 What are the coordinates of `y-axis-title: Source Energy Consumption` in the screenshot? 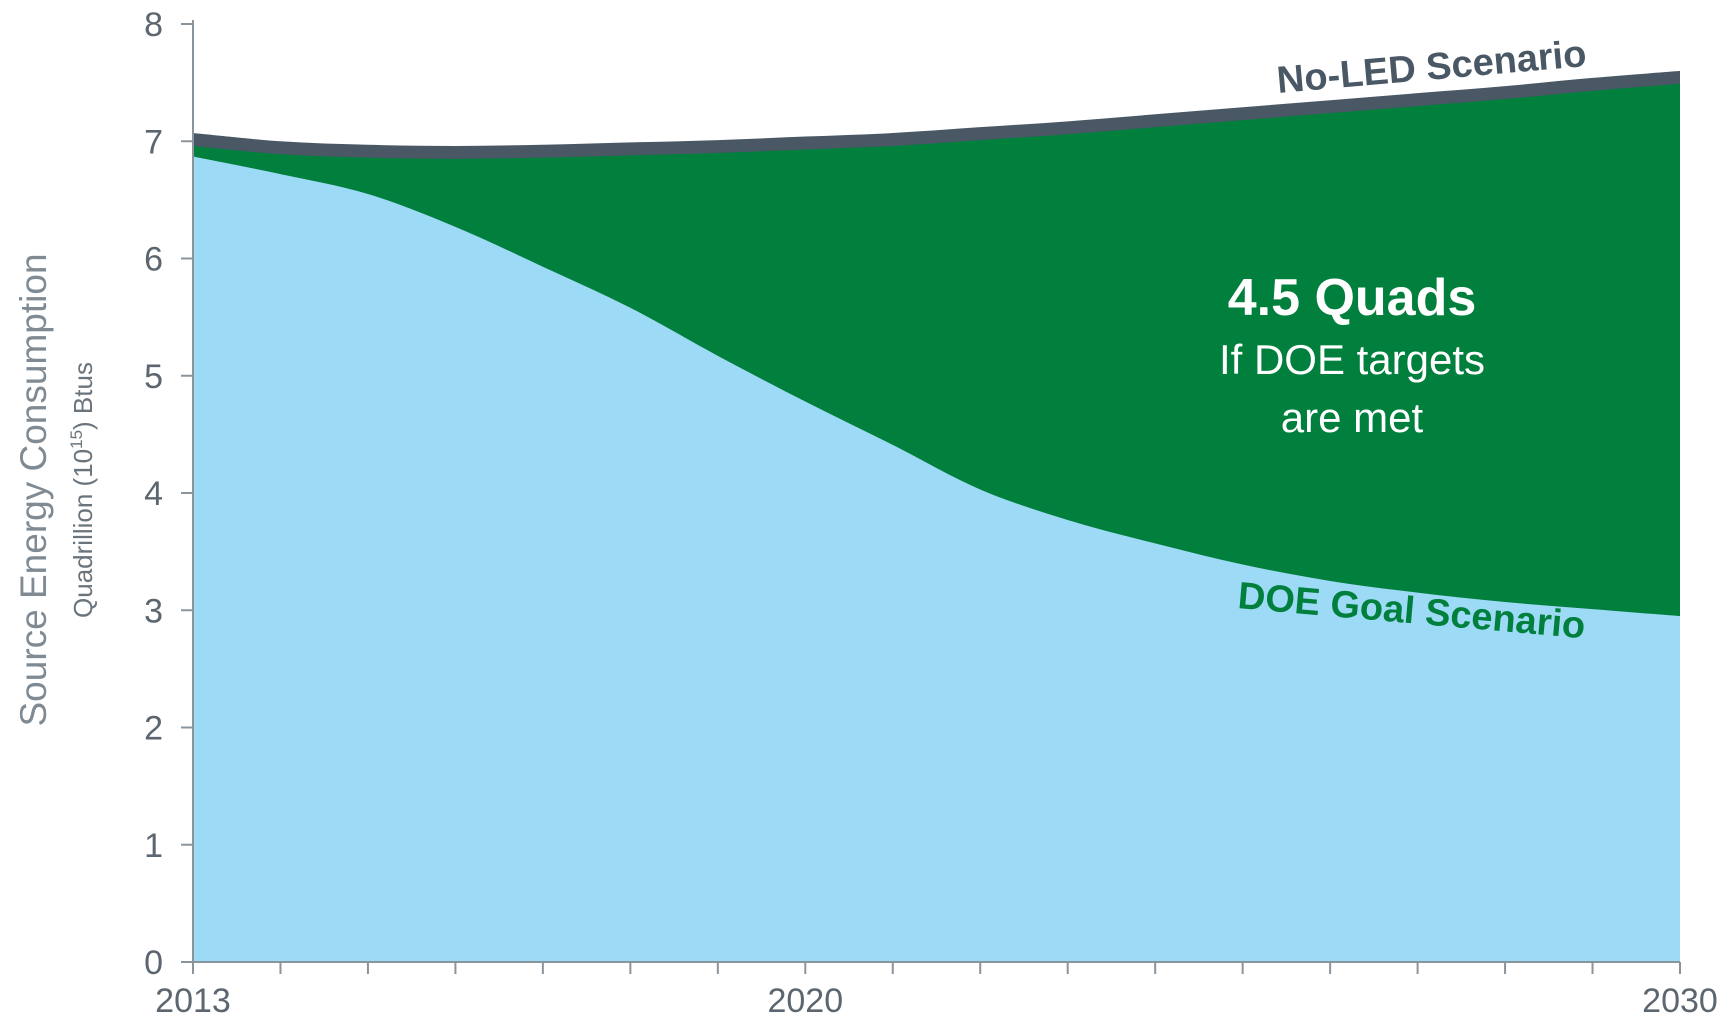 It's located at (33, 489).